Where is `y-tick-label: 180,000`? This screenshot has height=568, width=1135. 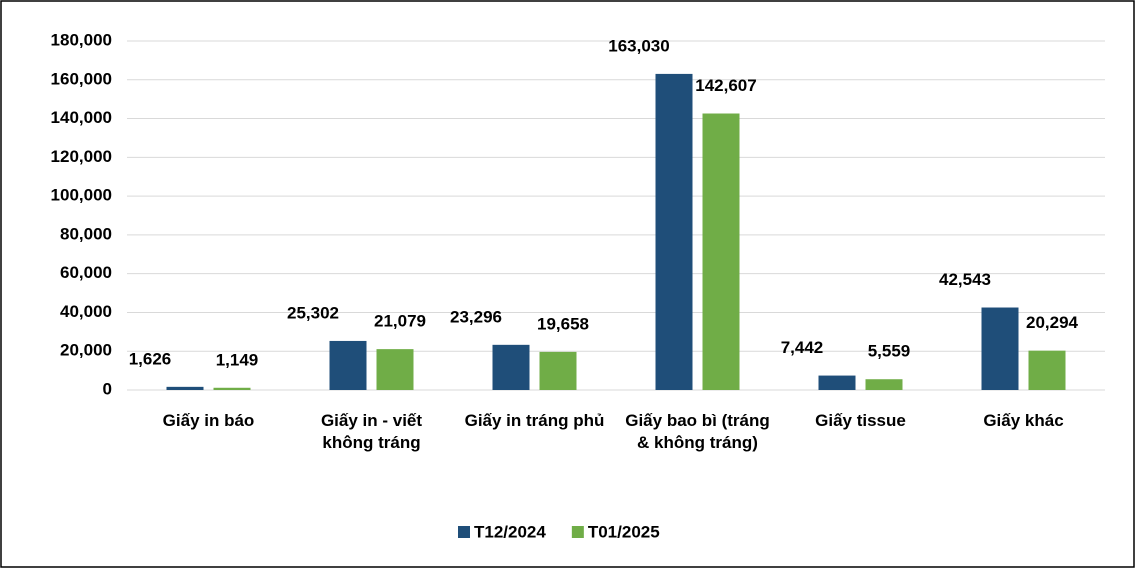
y-tick-label: 180,000 is located at coordinates (81, 39).